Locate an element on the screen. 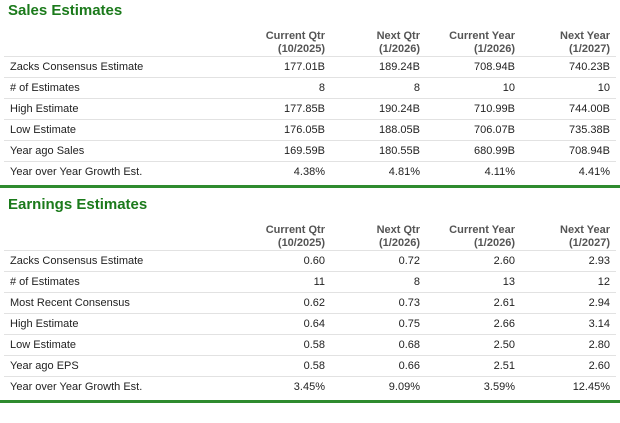  table-row: Zacks Consensus Estimate 0.60 0.72 2.60 2.93 is located at coordinates (310, 261).